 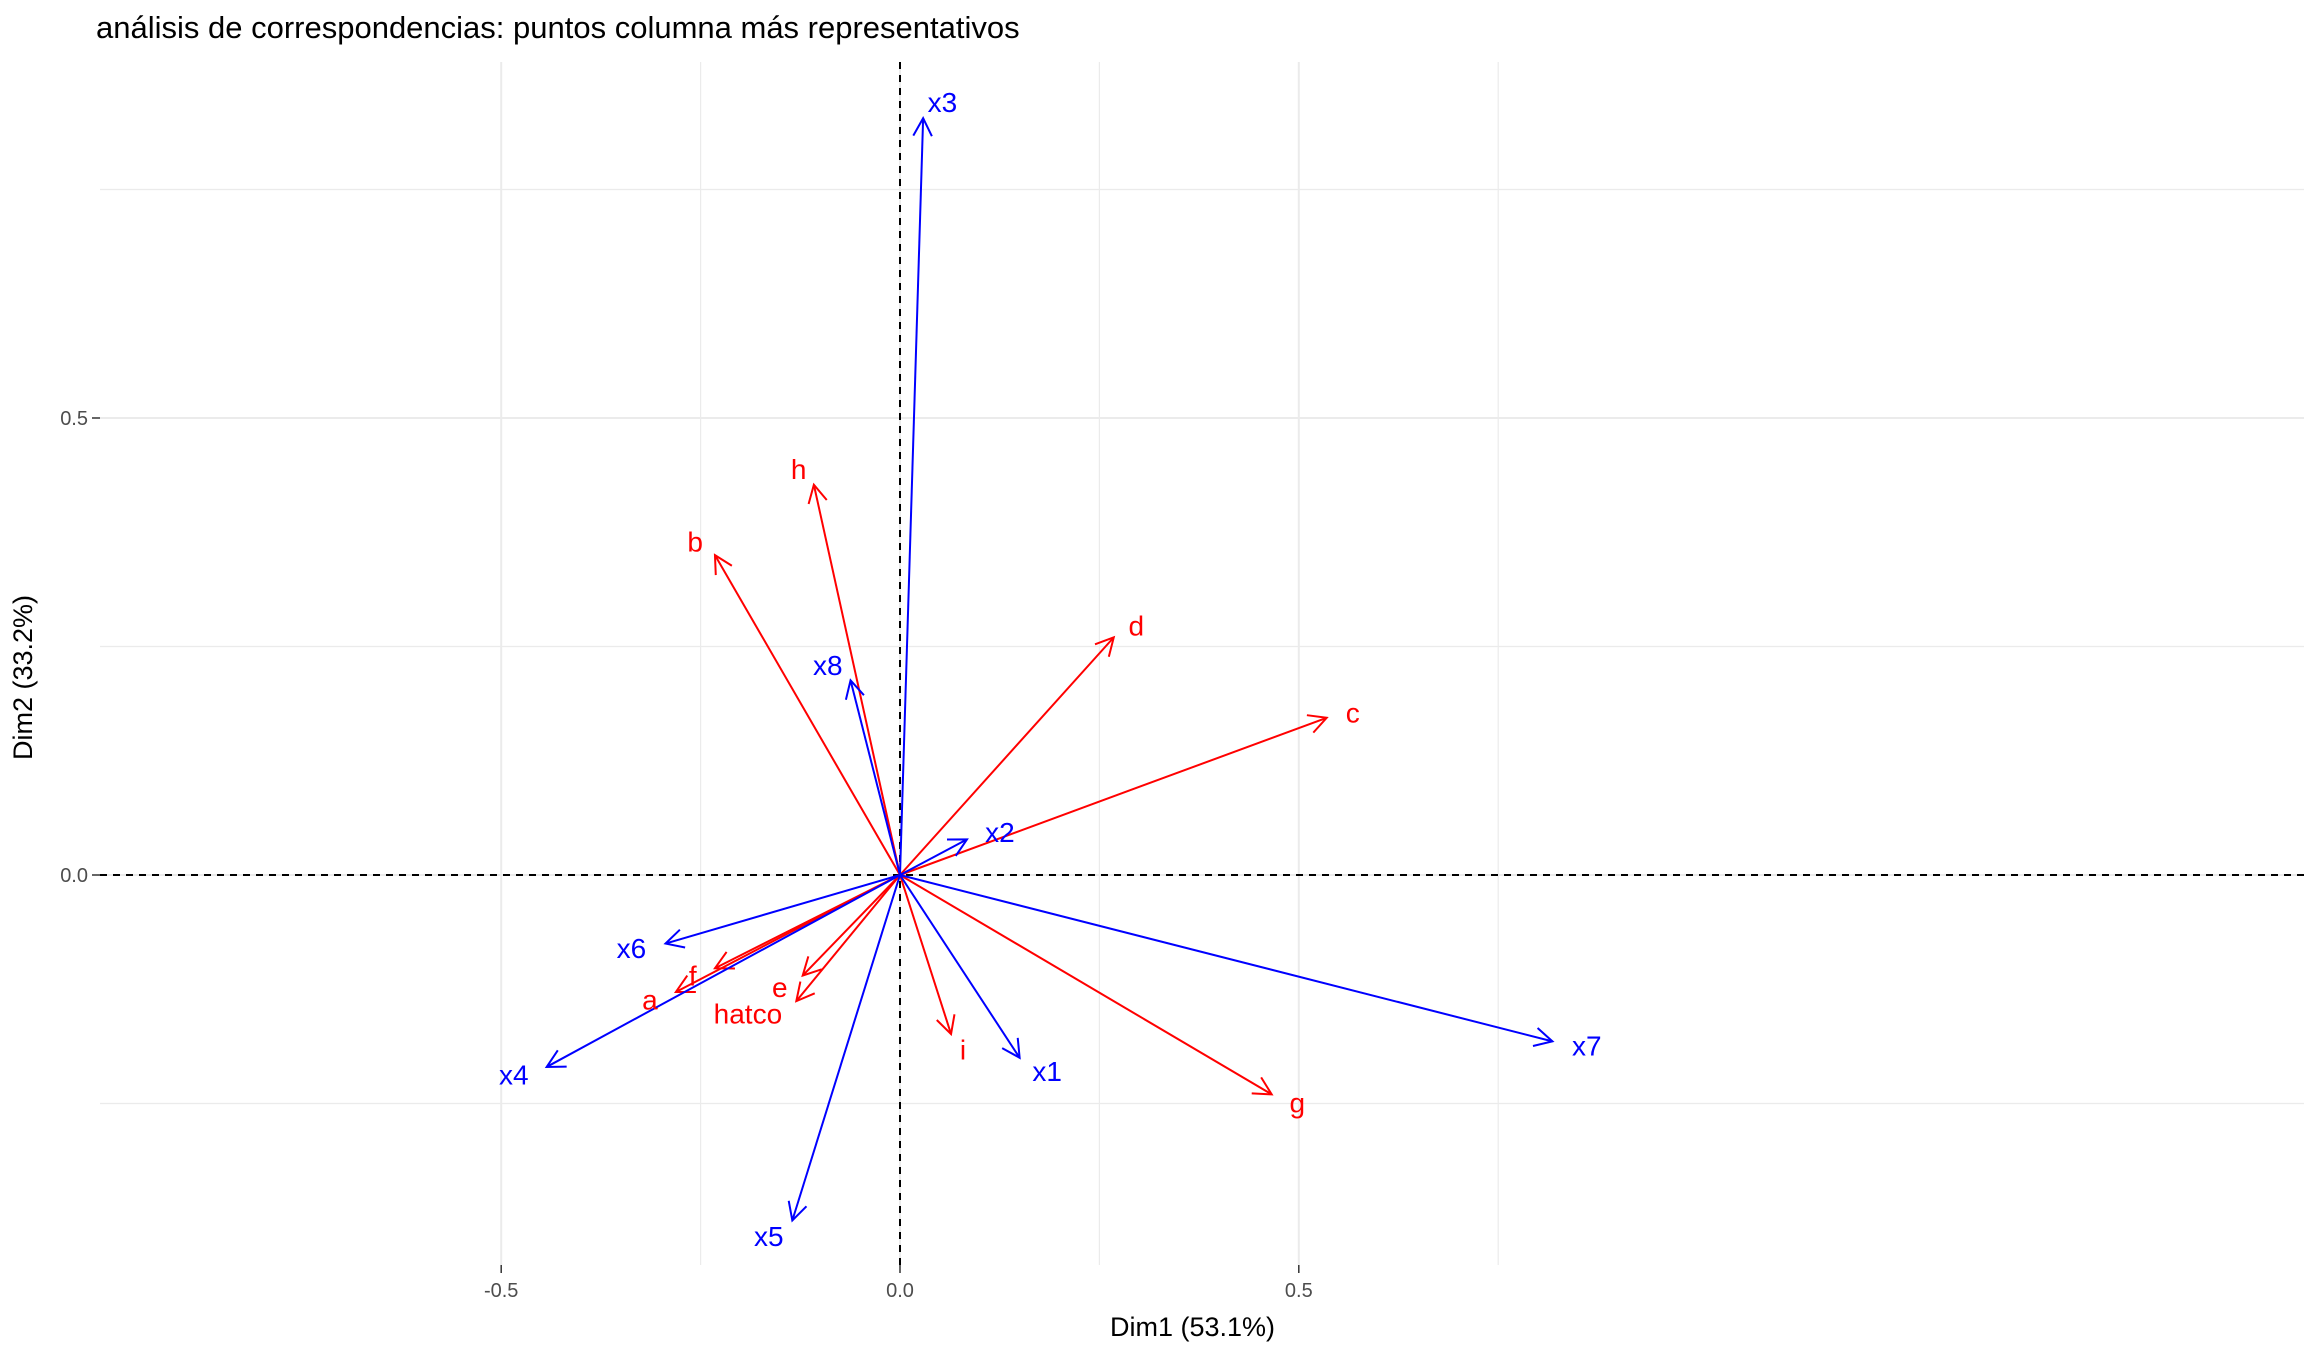 I want to click on arrowhead-x2, so click(x=957, y=847).